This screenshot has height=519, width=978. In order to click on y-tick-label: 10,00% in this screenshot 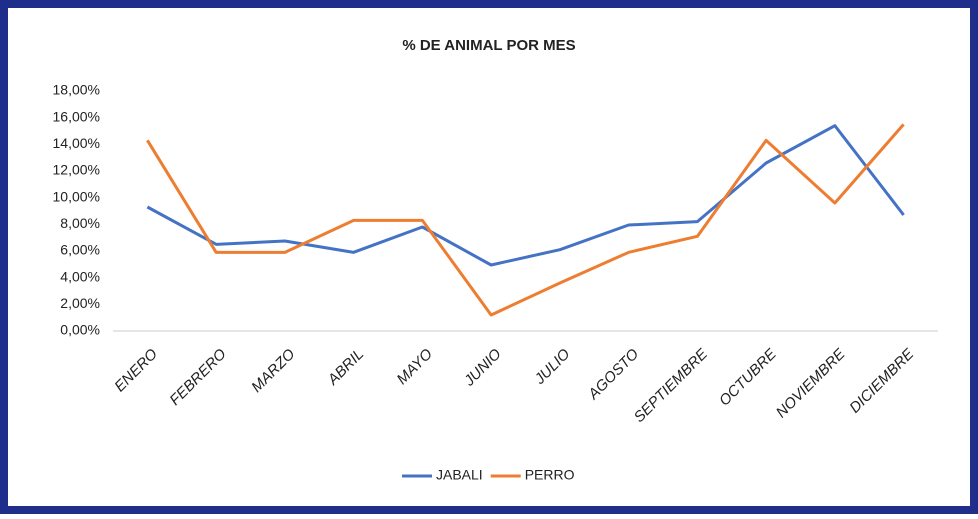, I will do `click(76, 196)`.